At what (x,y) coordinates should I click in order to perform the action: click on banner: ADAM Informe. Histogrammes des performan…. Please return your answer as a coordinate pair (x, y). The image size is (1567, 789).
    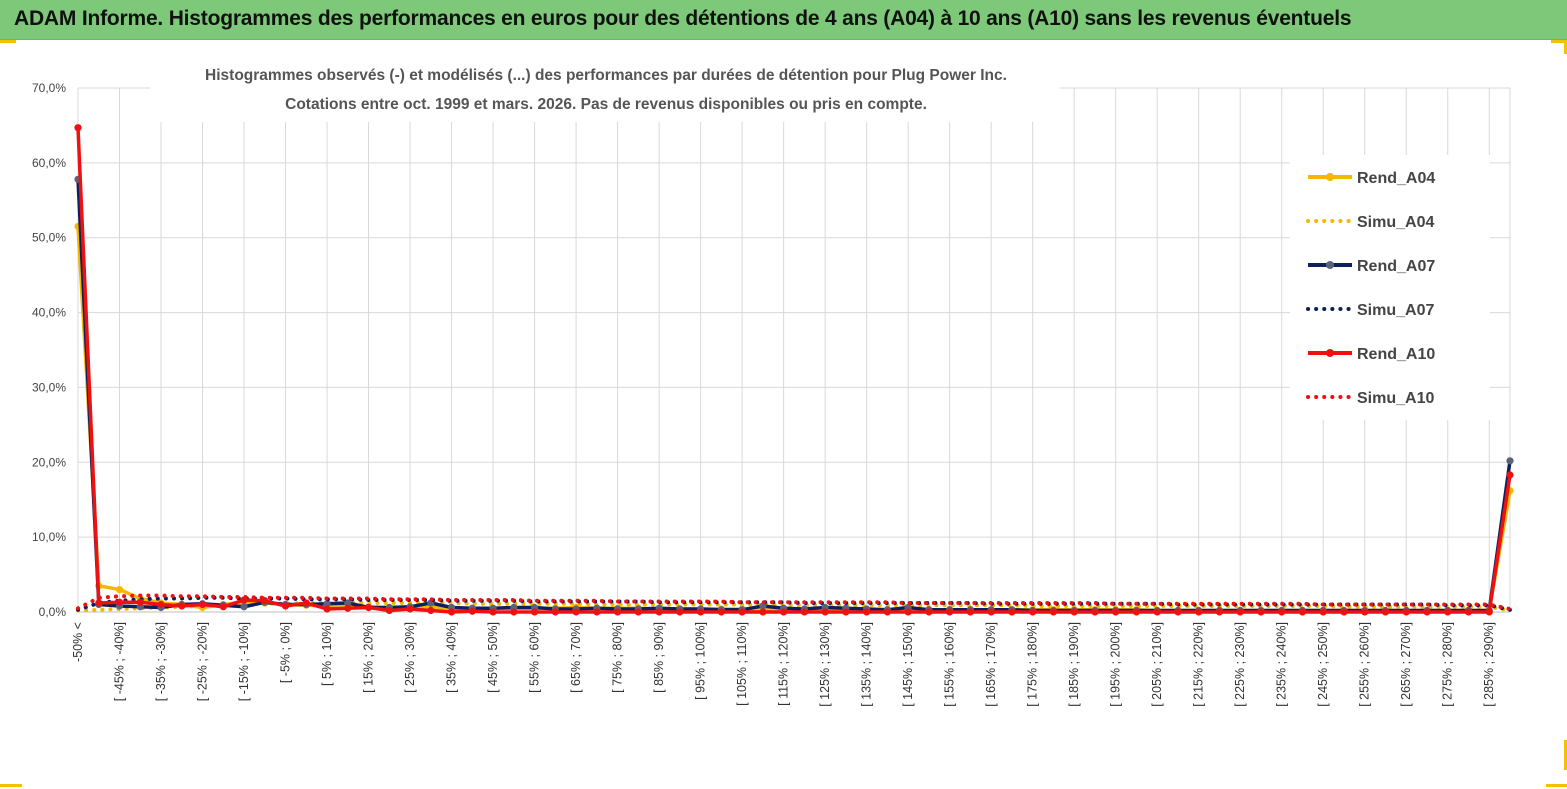
    Looking at the image, I should click on (783, 20).